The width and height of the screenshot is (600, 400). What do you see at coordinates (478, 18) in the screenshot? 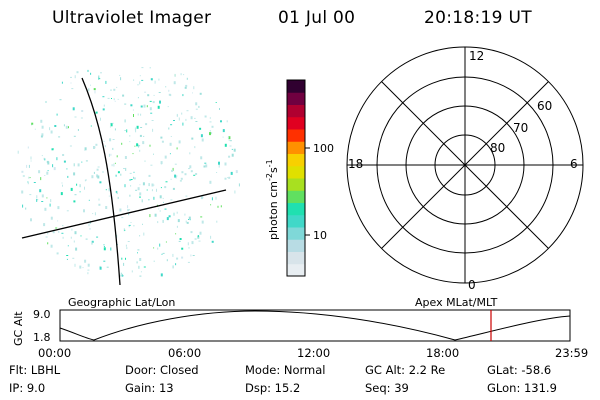
I see `time-label: 20:18:19 UT` at bounding box center [478, 18].